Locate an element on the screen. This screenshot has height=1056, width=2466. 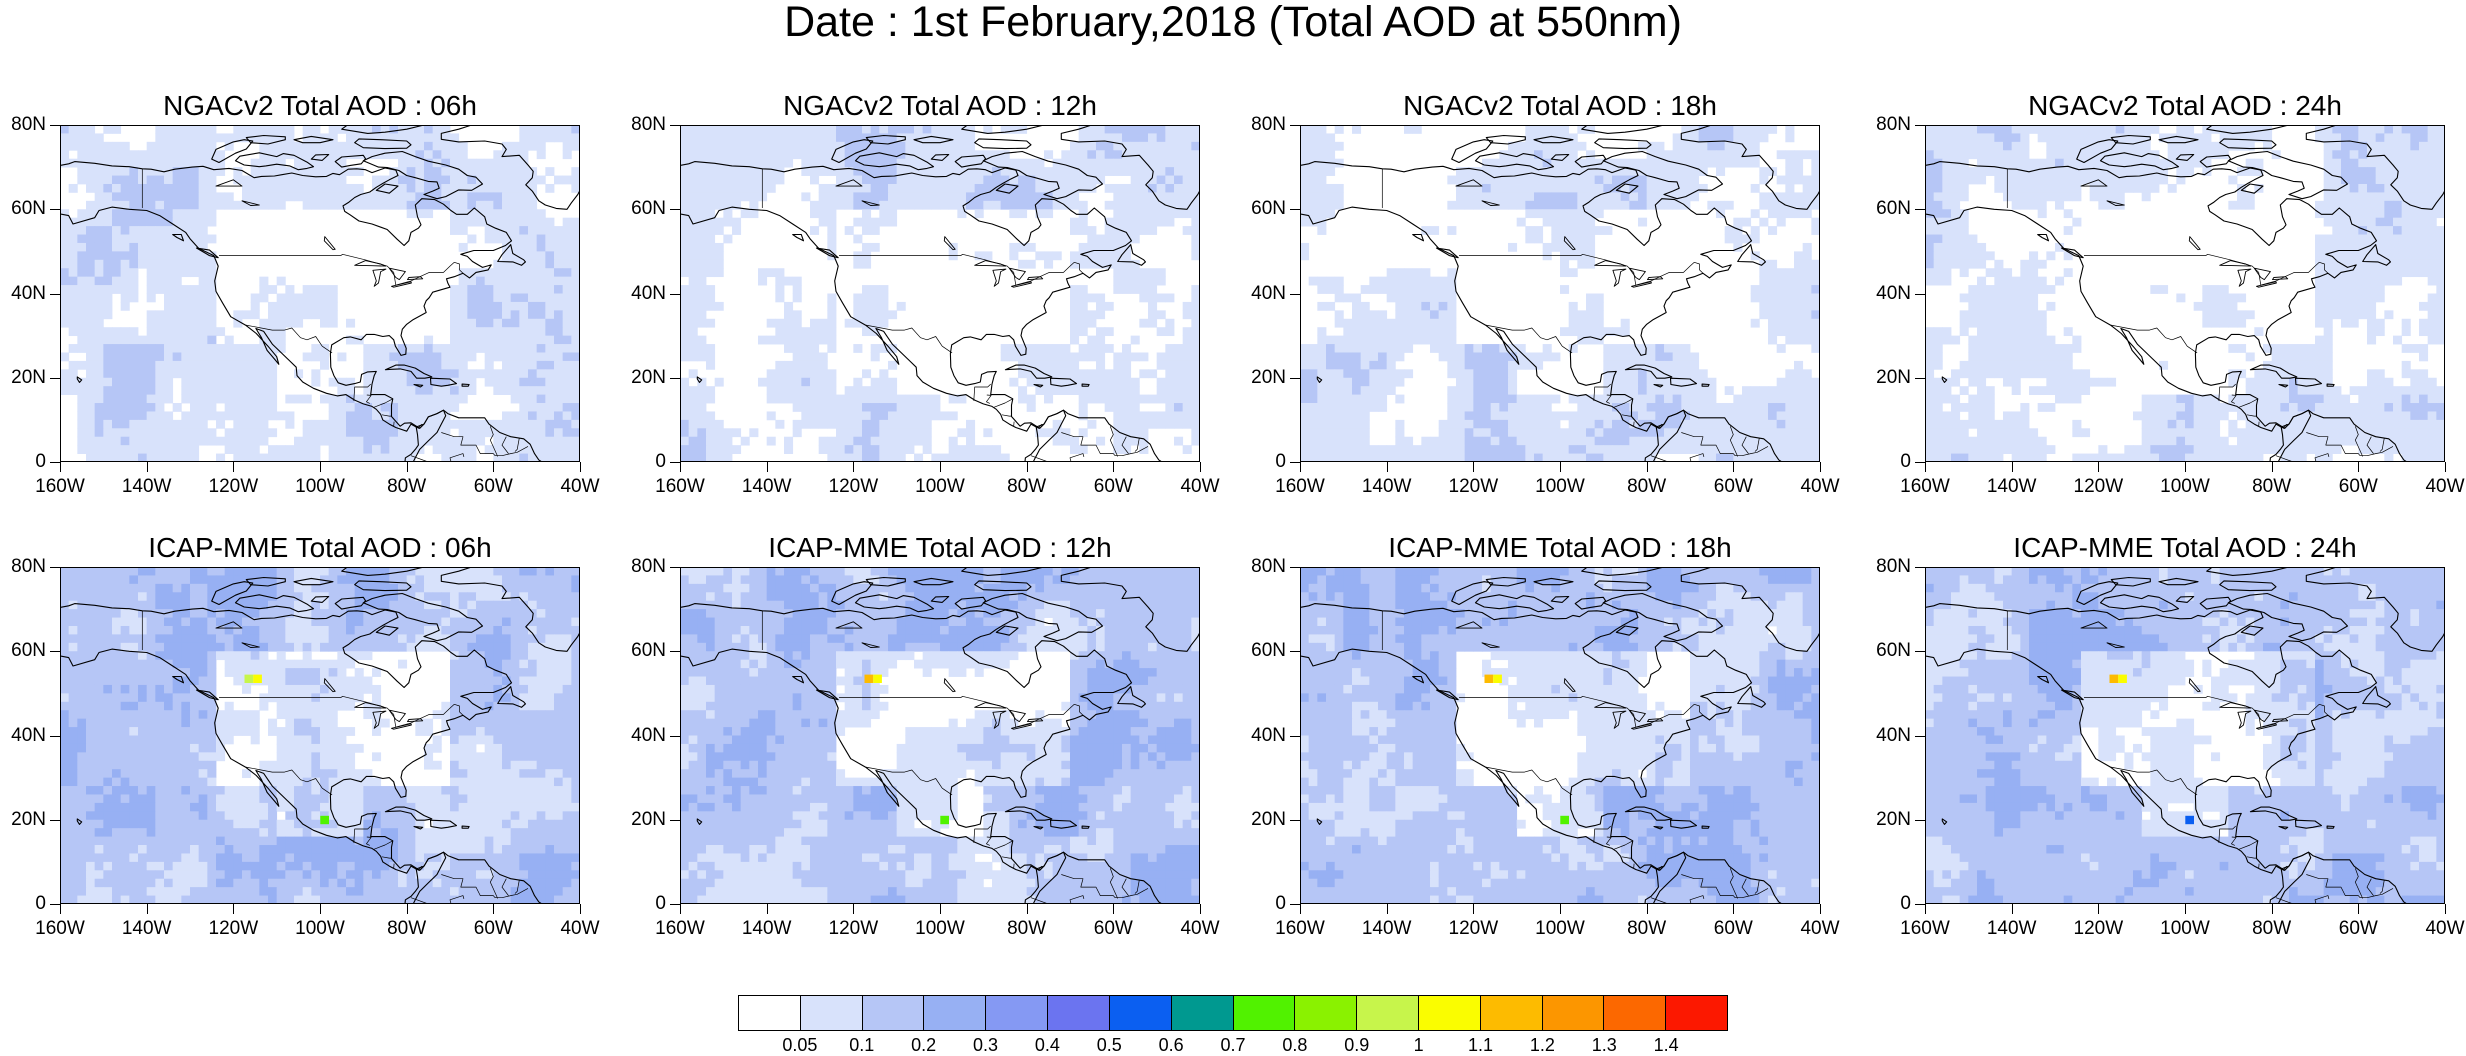
colorbar-label: 0.8 is located at coordinates (1295, 1045).